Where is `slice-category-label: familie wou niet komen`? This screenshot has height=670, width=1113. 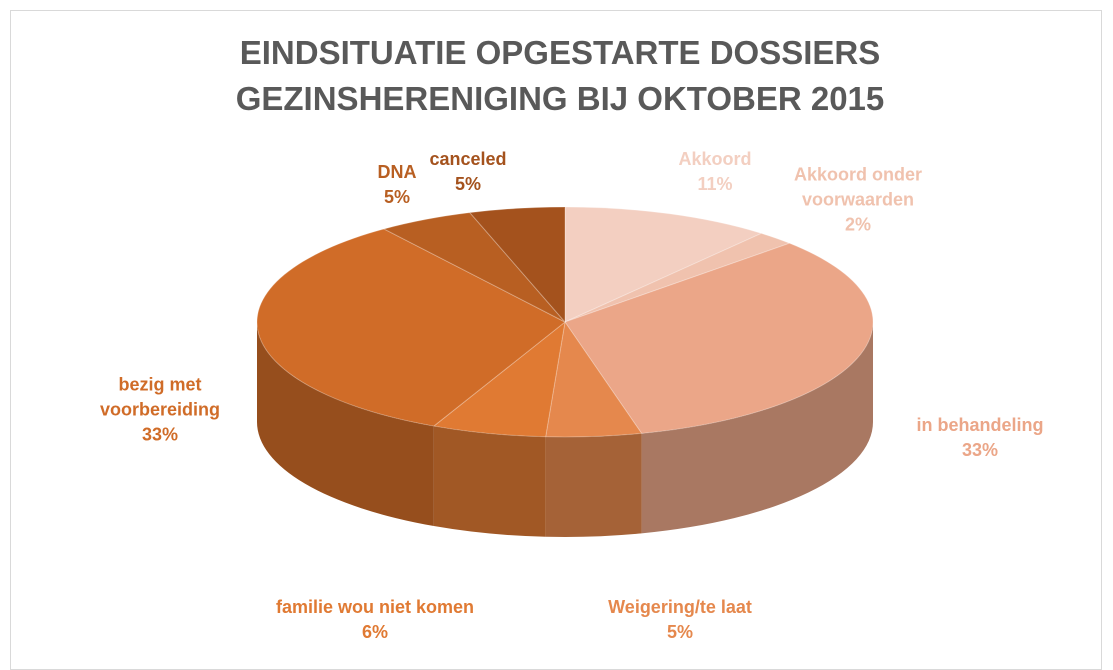 slice-category-label: familie wou niet komen is located at coordinates (375, 607).